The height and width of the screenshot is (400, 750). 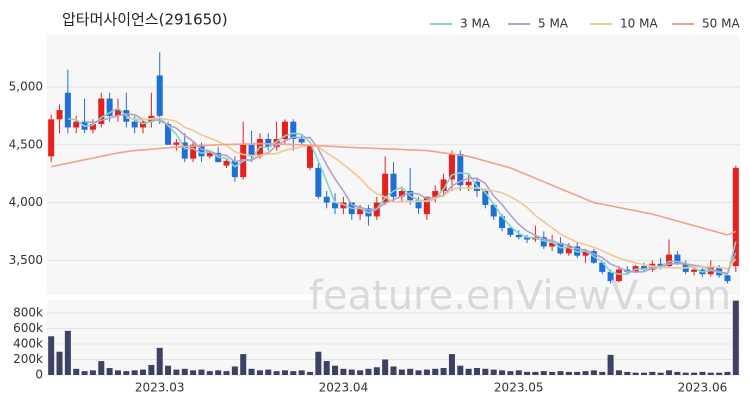 What do you see at coordinates (39, 375) in the screenshot?
I see `y-tick-label: 0` at bounding box center [39, 375].